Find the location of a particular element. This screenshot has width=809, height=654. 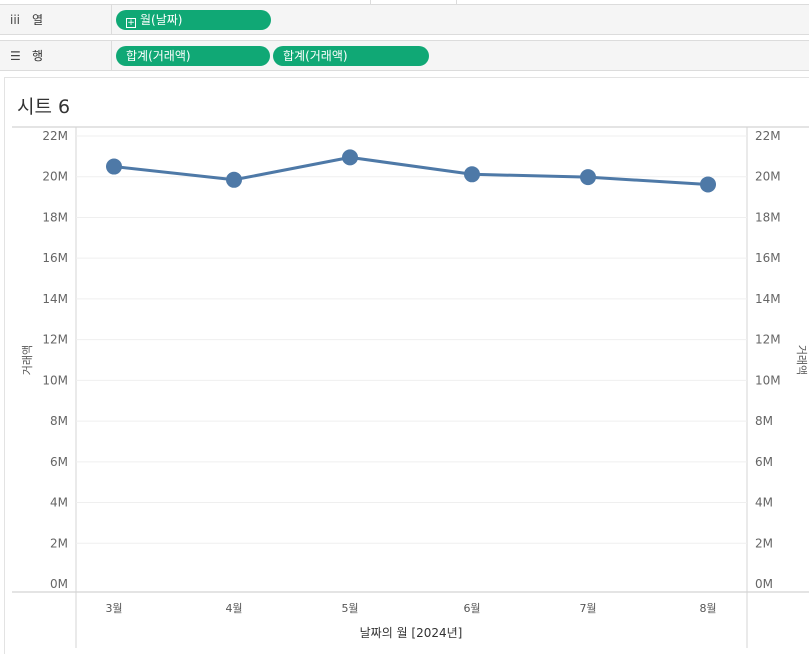

y-tick-label-right: 22M is located at coordinates (768, 136).